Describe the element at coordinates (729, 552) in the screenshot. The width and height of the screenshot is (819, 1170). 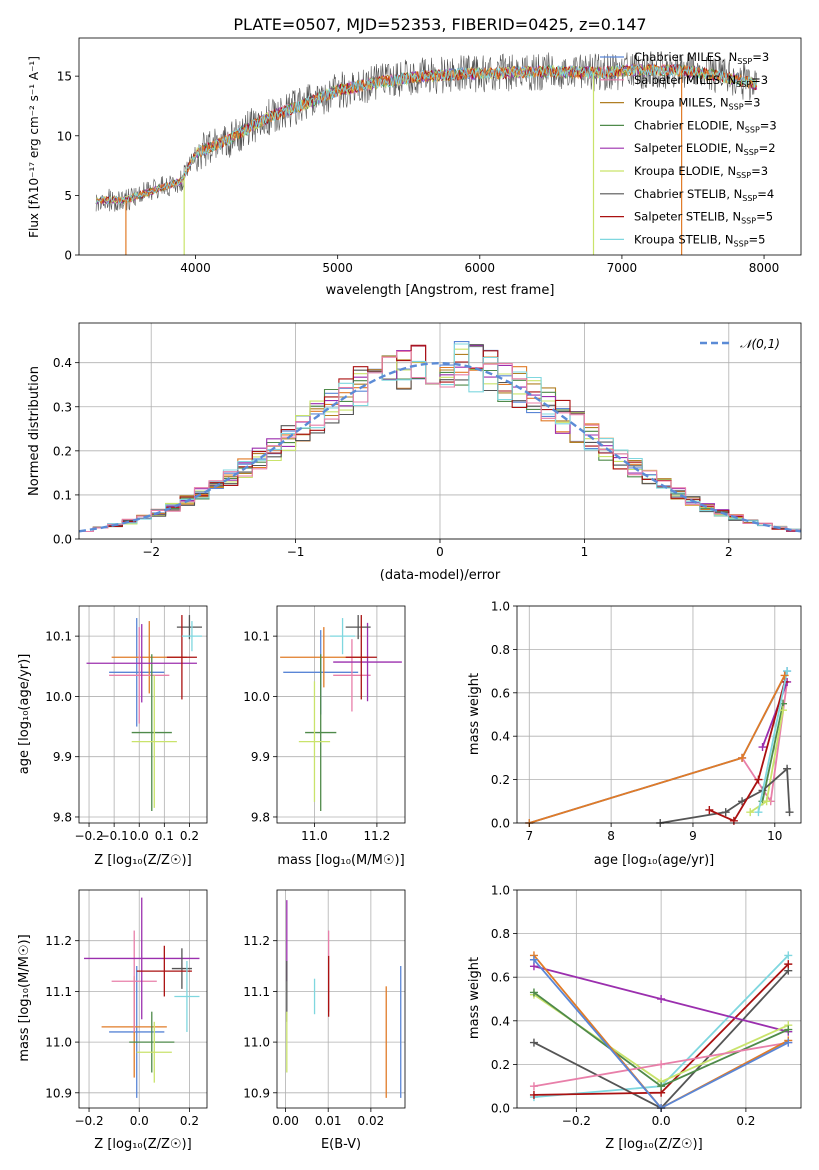
I see `x-tick-label: 2` at that location.